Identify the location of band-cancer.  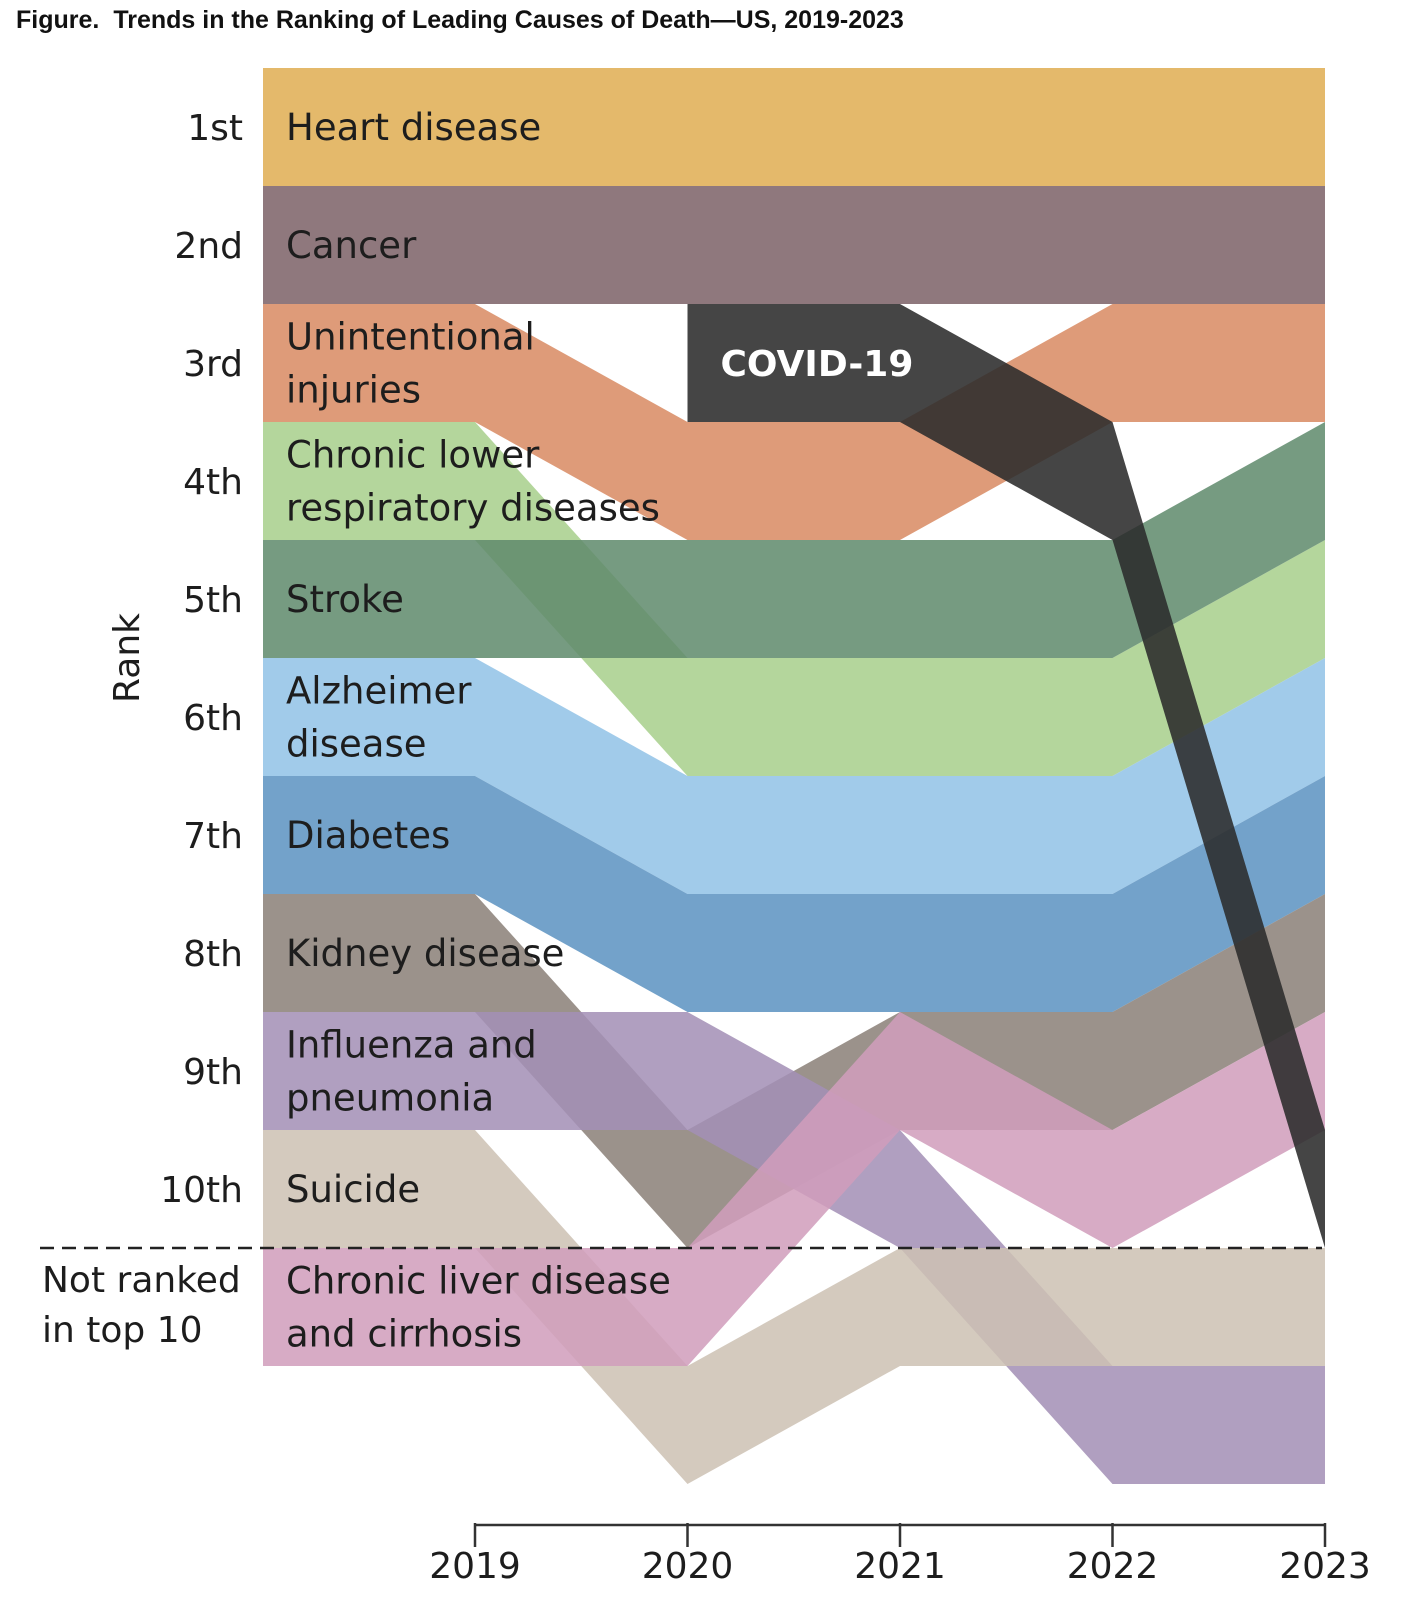
(794, 245).